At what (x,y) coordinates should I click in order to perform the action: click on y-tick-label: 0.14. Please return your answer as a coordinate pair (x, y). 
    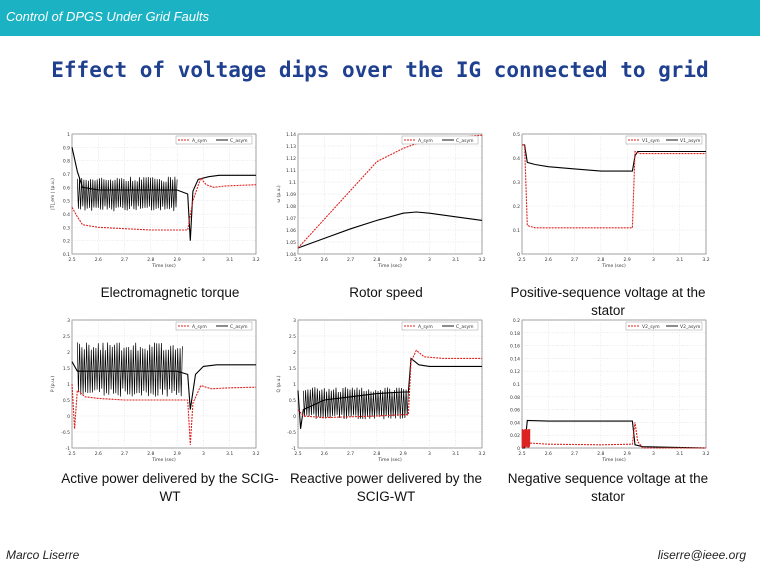
    Looking at the image, I should click on (515, 359).